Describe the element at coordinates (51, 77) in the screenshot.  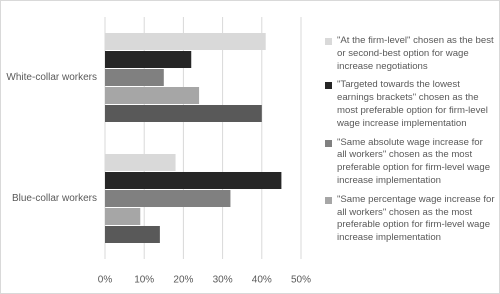
I see `category-label: White-collar workers` at that location.